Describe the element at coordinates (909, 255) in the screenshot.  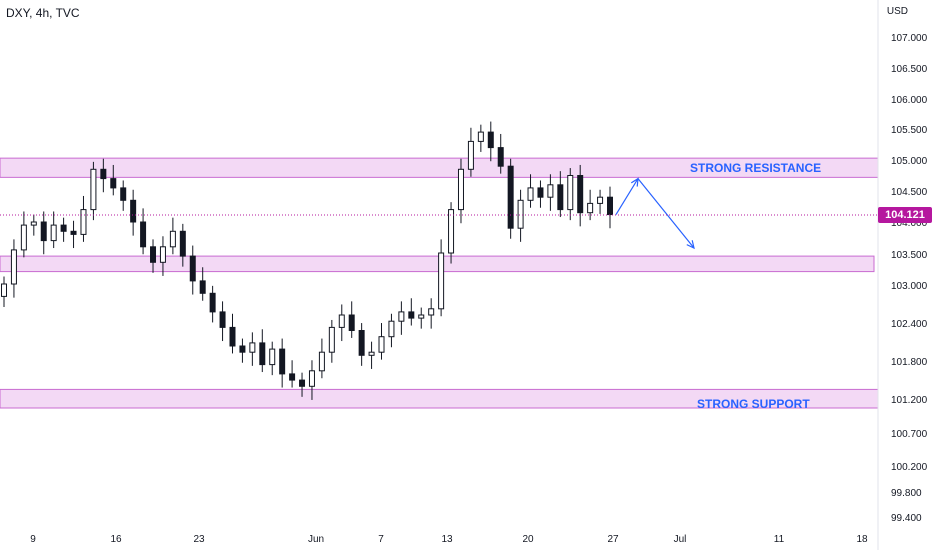
I see `y-tick-label: 103.500` at that location.